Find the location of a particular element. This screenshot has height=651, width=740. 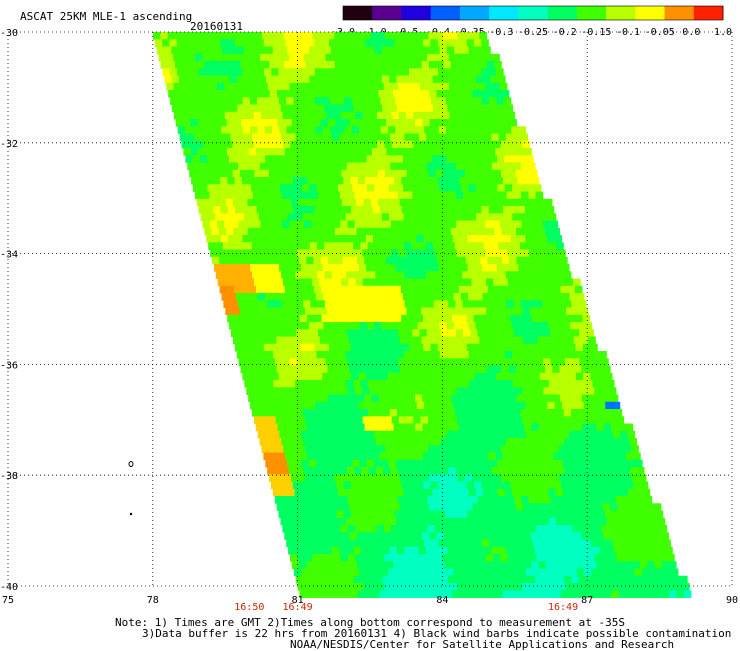

longitude-label: 87 is located at coordinates (587, 600).